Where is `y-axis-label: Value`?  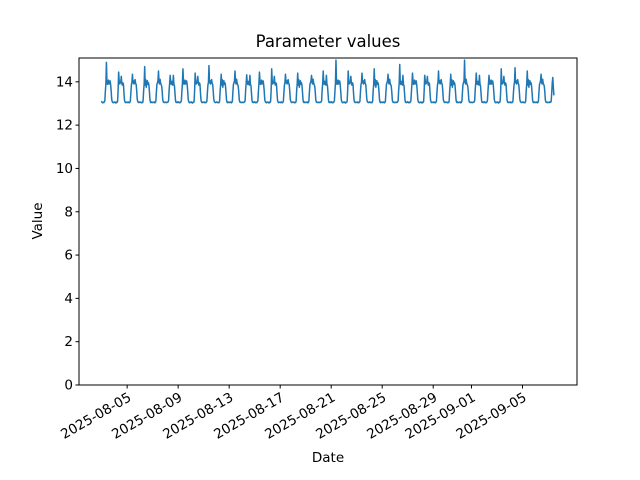 y-axis-label: Value is located at coordinates (38, 220).